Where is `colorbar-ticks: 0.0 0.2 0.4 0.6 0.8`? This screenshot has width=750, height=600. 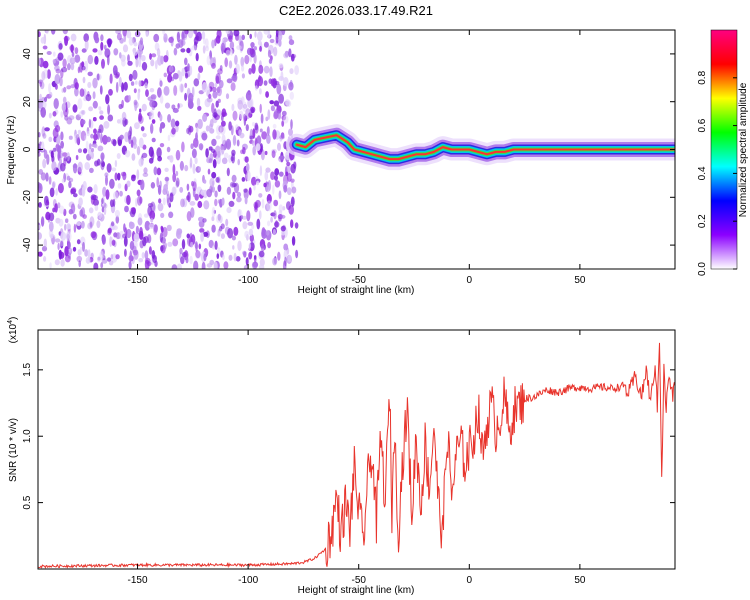
colorbar-ticks: 0.0 0.2 0.4 0.6 0.8 is located at coordinates (717, 173).